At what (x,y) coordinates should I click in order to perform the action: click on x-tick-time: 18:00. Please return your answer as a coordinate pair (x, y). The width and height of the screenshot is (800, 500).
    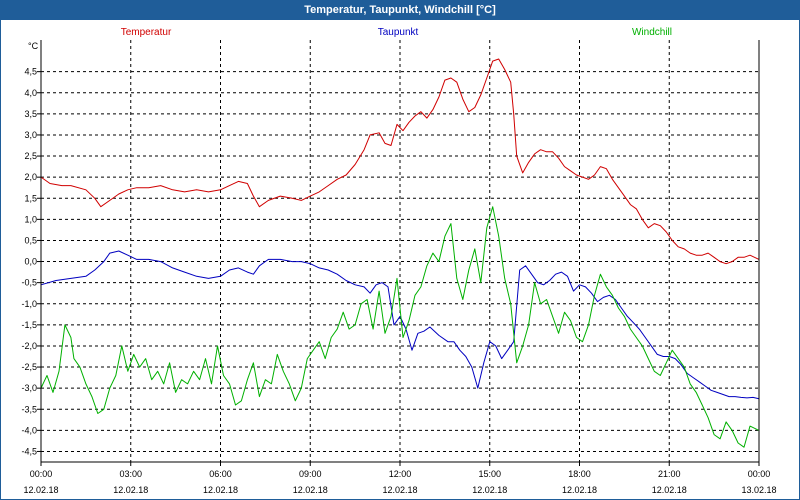
    Looking at the image, I should click on (579, 474).